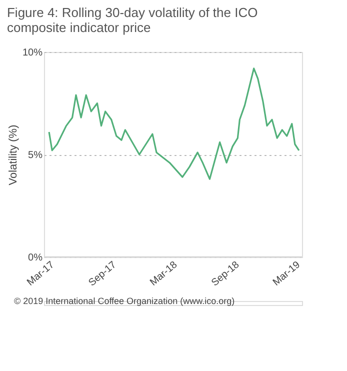 The height and width of the screenshot is (371, 347). What do you see at coordinates (35, 258) in the screenshot?
I see `y-tick-label: 0%` at bounding box center [35, 258].